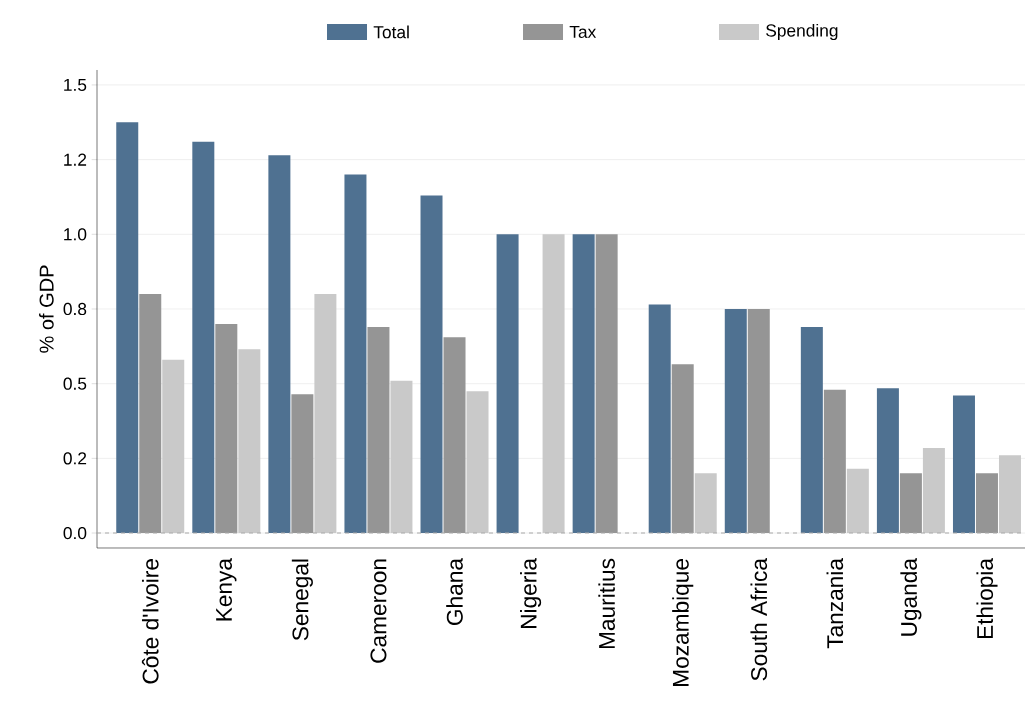  Describe the element at coordinates (302, 600) in the screenshot. I see `x-tick-label: Senegal` at that location.